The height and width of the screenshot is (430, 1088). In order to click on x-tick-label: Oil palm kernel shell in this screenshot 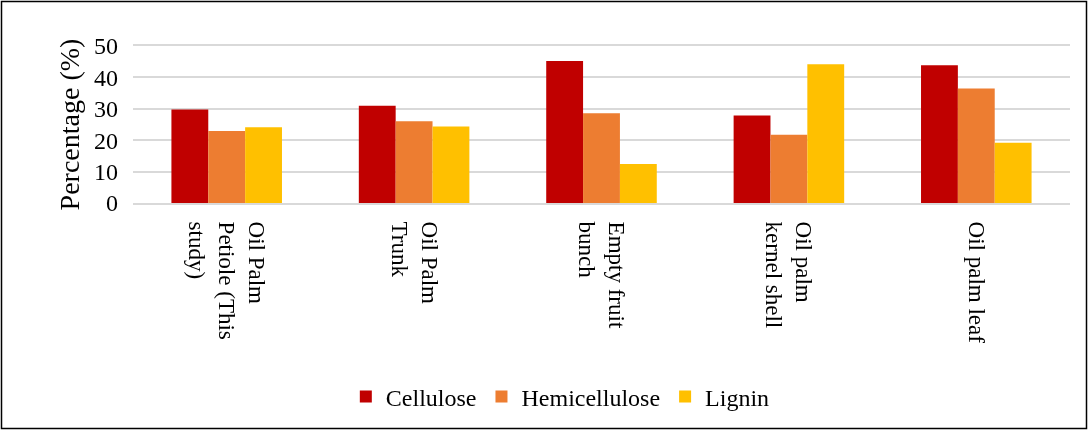, I will do `click(789, 275)`.